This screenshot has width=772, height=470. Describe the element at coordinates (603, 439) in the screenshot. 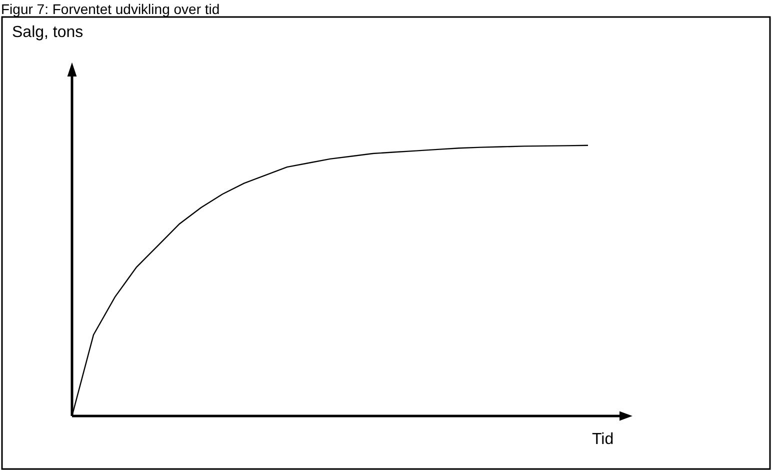

I see `x-axis-title: Tid` at that location.